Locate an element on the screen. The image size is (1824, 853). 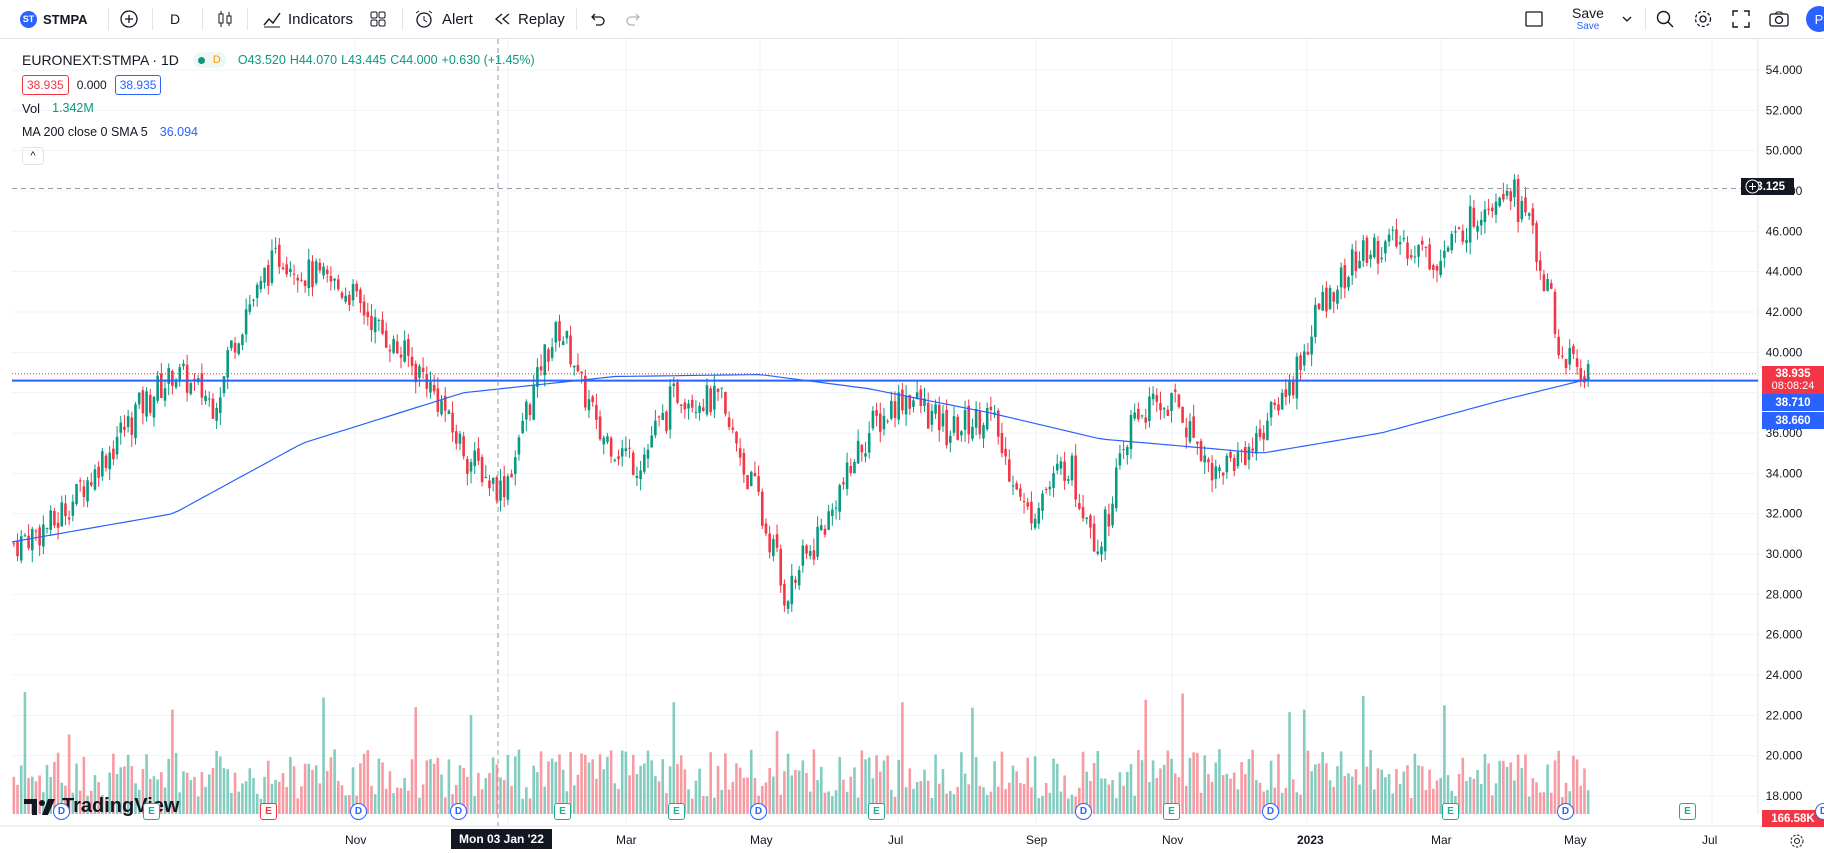
compare-button is located at coordinates (129, 19).